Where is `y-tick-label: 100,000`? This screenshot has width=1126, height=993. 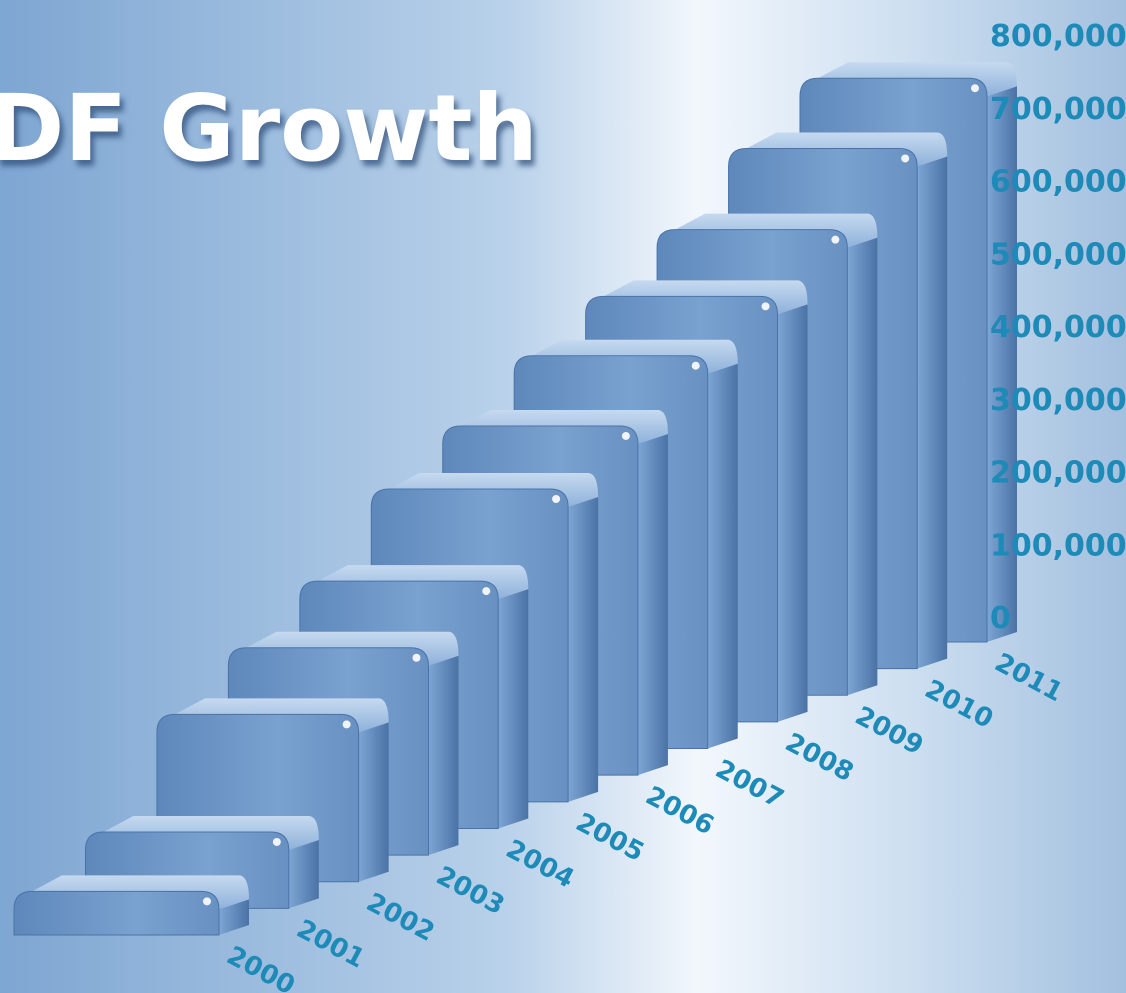 y-tick-label: 100,000 is located at coordinates (1058, 545).